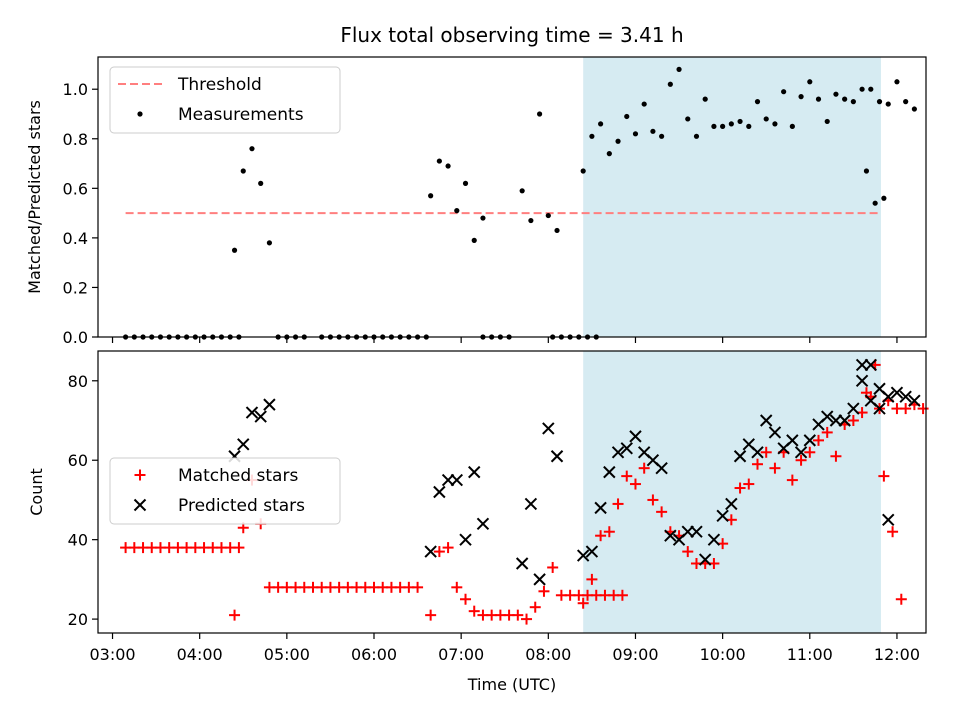 The width and height of the screenshot is (960, 720). Describe the element at coordinates (225, 100) in the screenshot. I see `top-legend-box` at that location.